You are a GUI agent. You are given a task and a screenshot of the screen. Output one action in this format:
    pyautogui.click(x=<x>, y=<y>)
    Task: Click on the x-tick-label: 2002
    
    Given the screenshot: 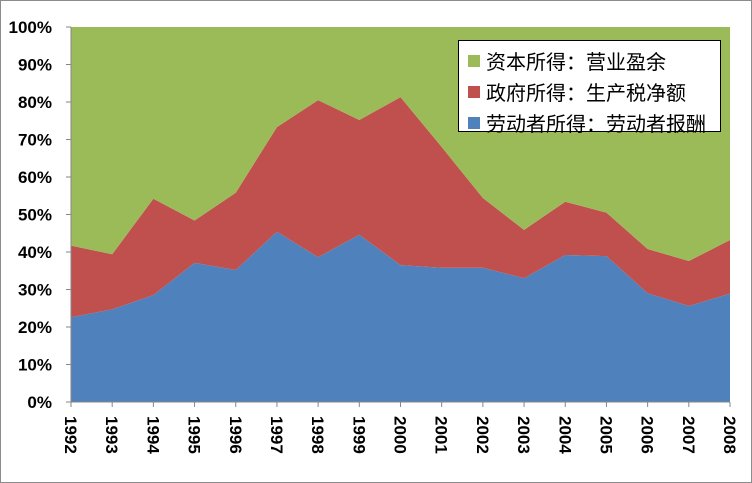 What is the action you would take?
    pyautogui.click(x=482, y=435)
    